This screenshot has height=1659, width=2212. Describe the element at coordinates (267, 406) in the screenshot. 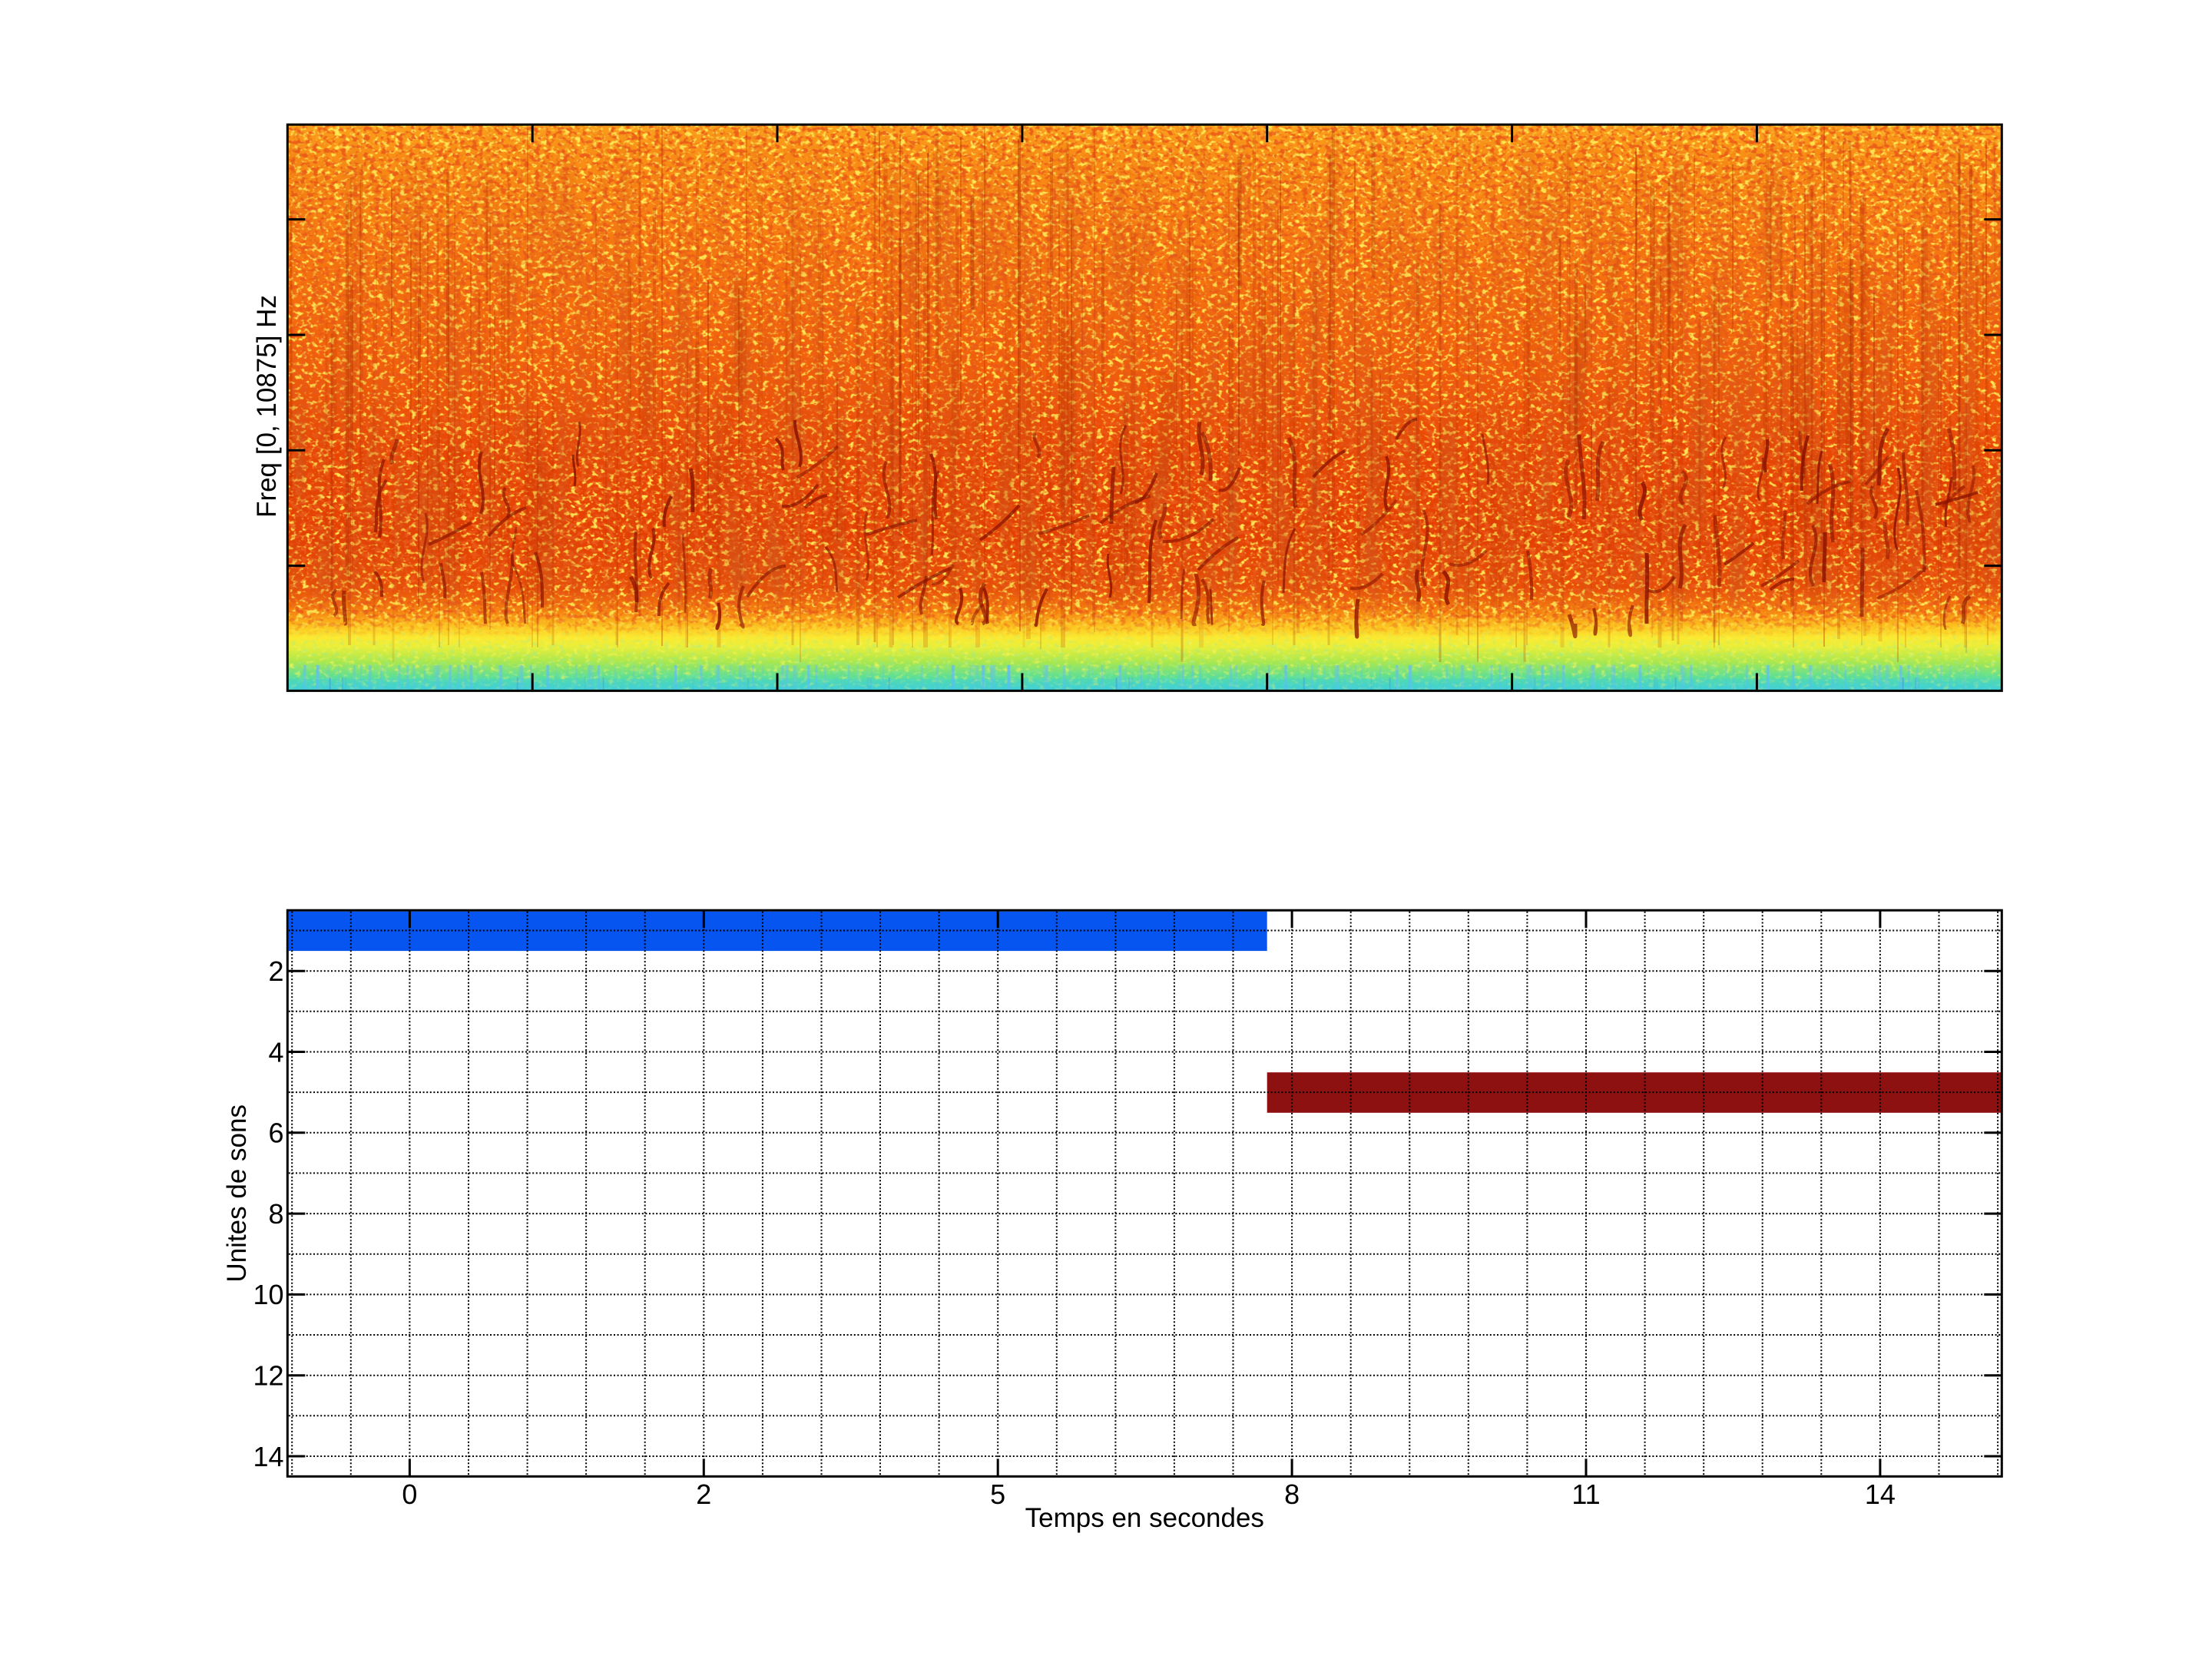

I see `svg-text: Freq [0, 10875] Hz` at that location.